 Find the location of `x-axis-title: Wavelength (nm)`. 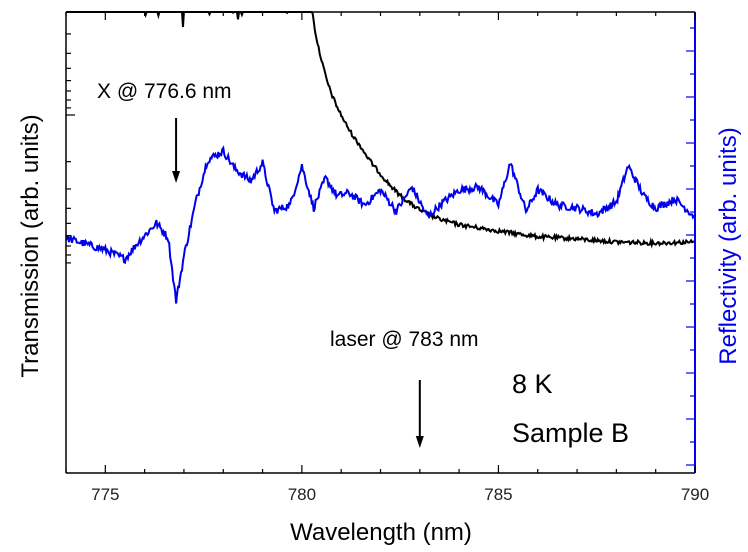

x-axis-title: Wavelength (nm) is located at coordinates (381, 532).